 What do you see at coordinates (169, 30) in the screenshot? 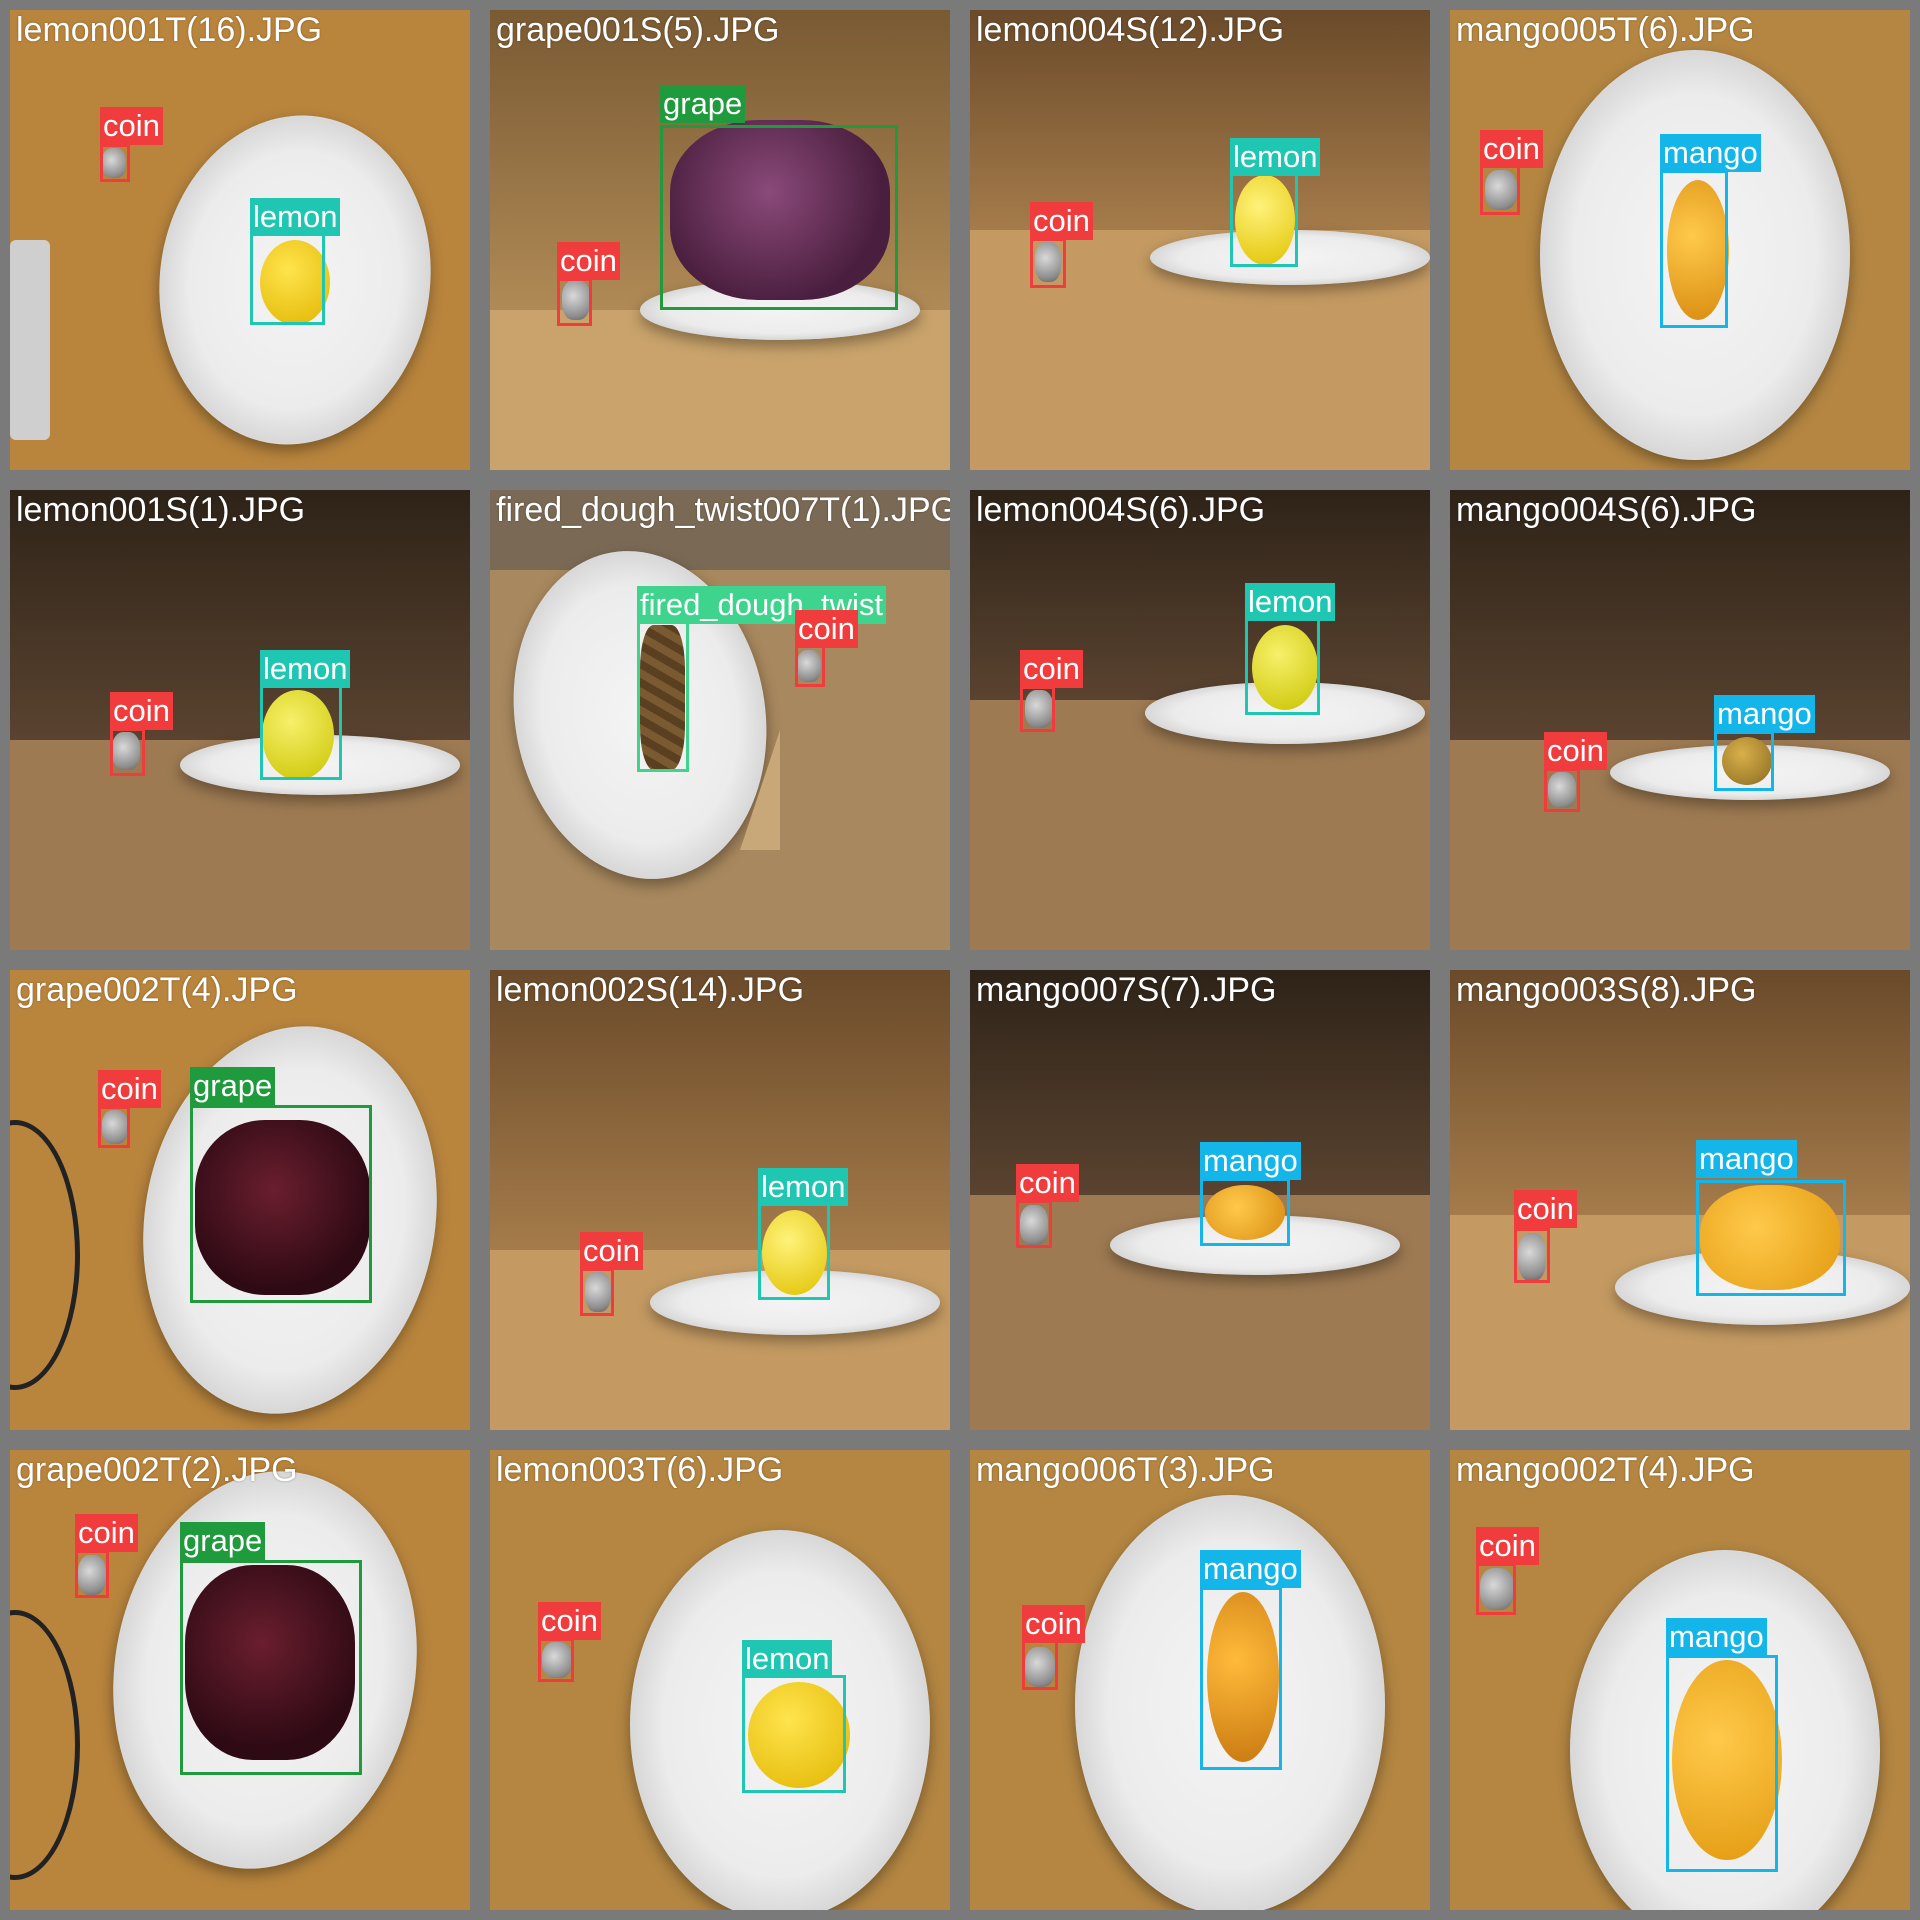
I see `file-name: lemon001T(16).JPG` at bounding box center [169, 30].